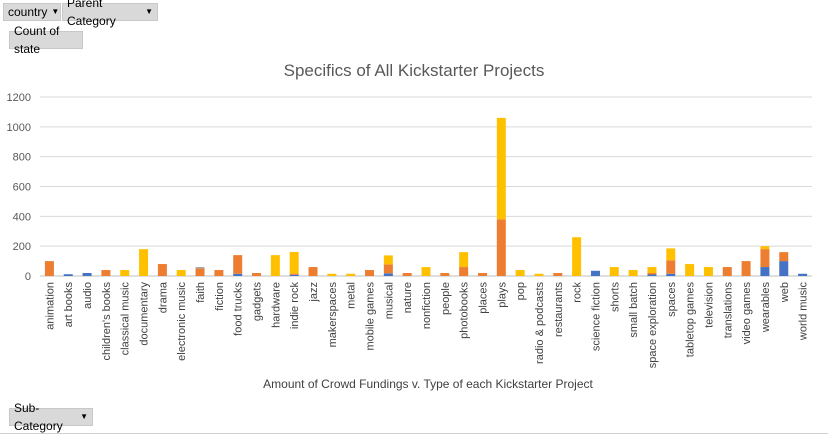  I want to click on subcategory-filter-button: Sub-Category ▼, so click(51, 417).